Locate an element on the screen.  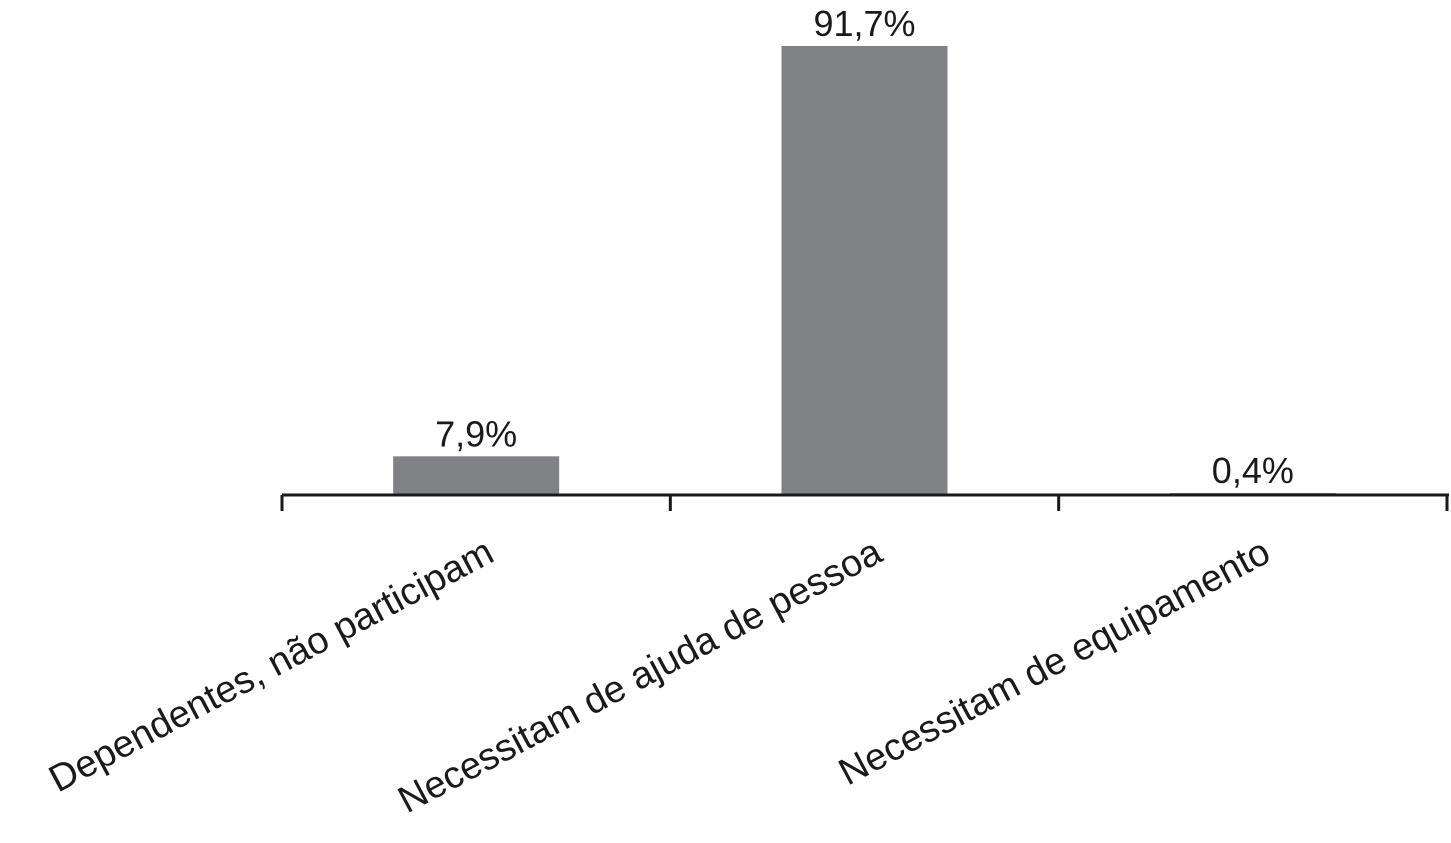
x-tick-label: Dependentes, não participam is located at coordinates (271, 666).